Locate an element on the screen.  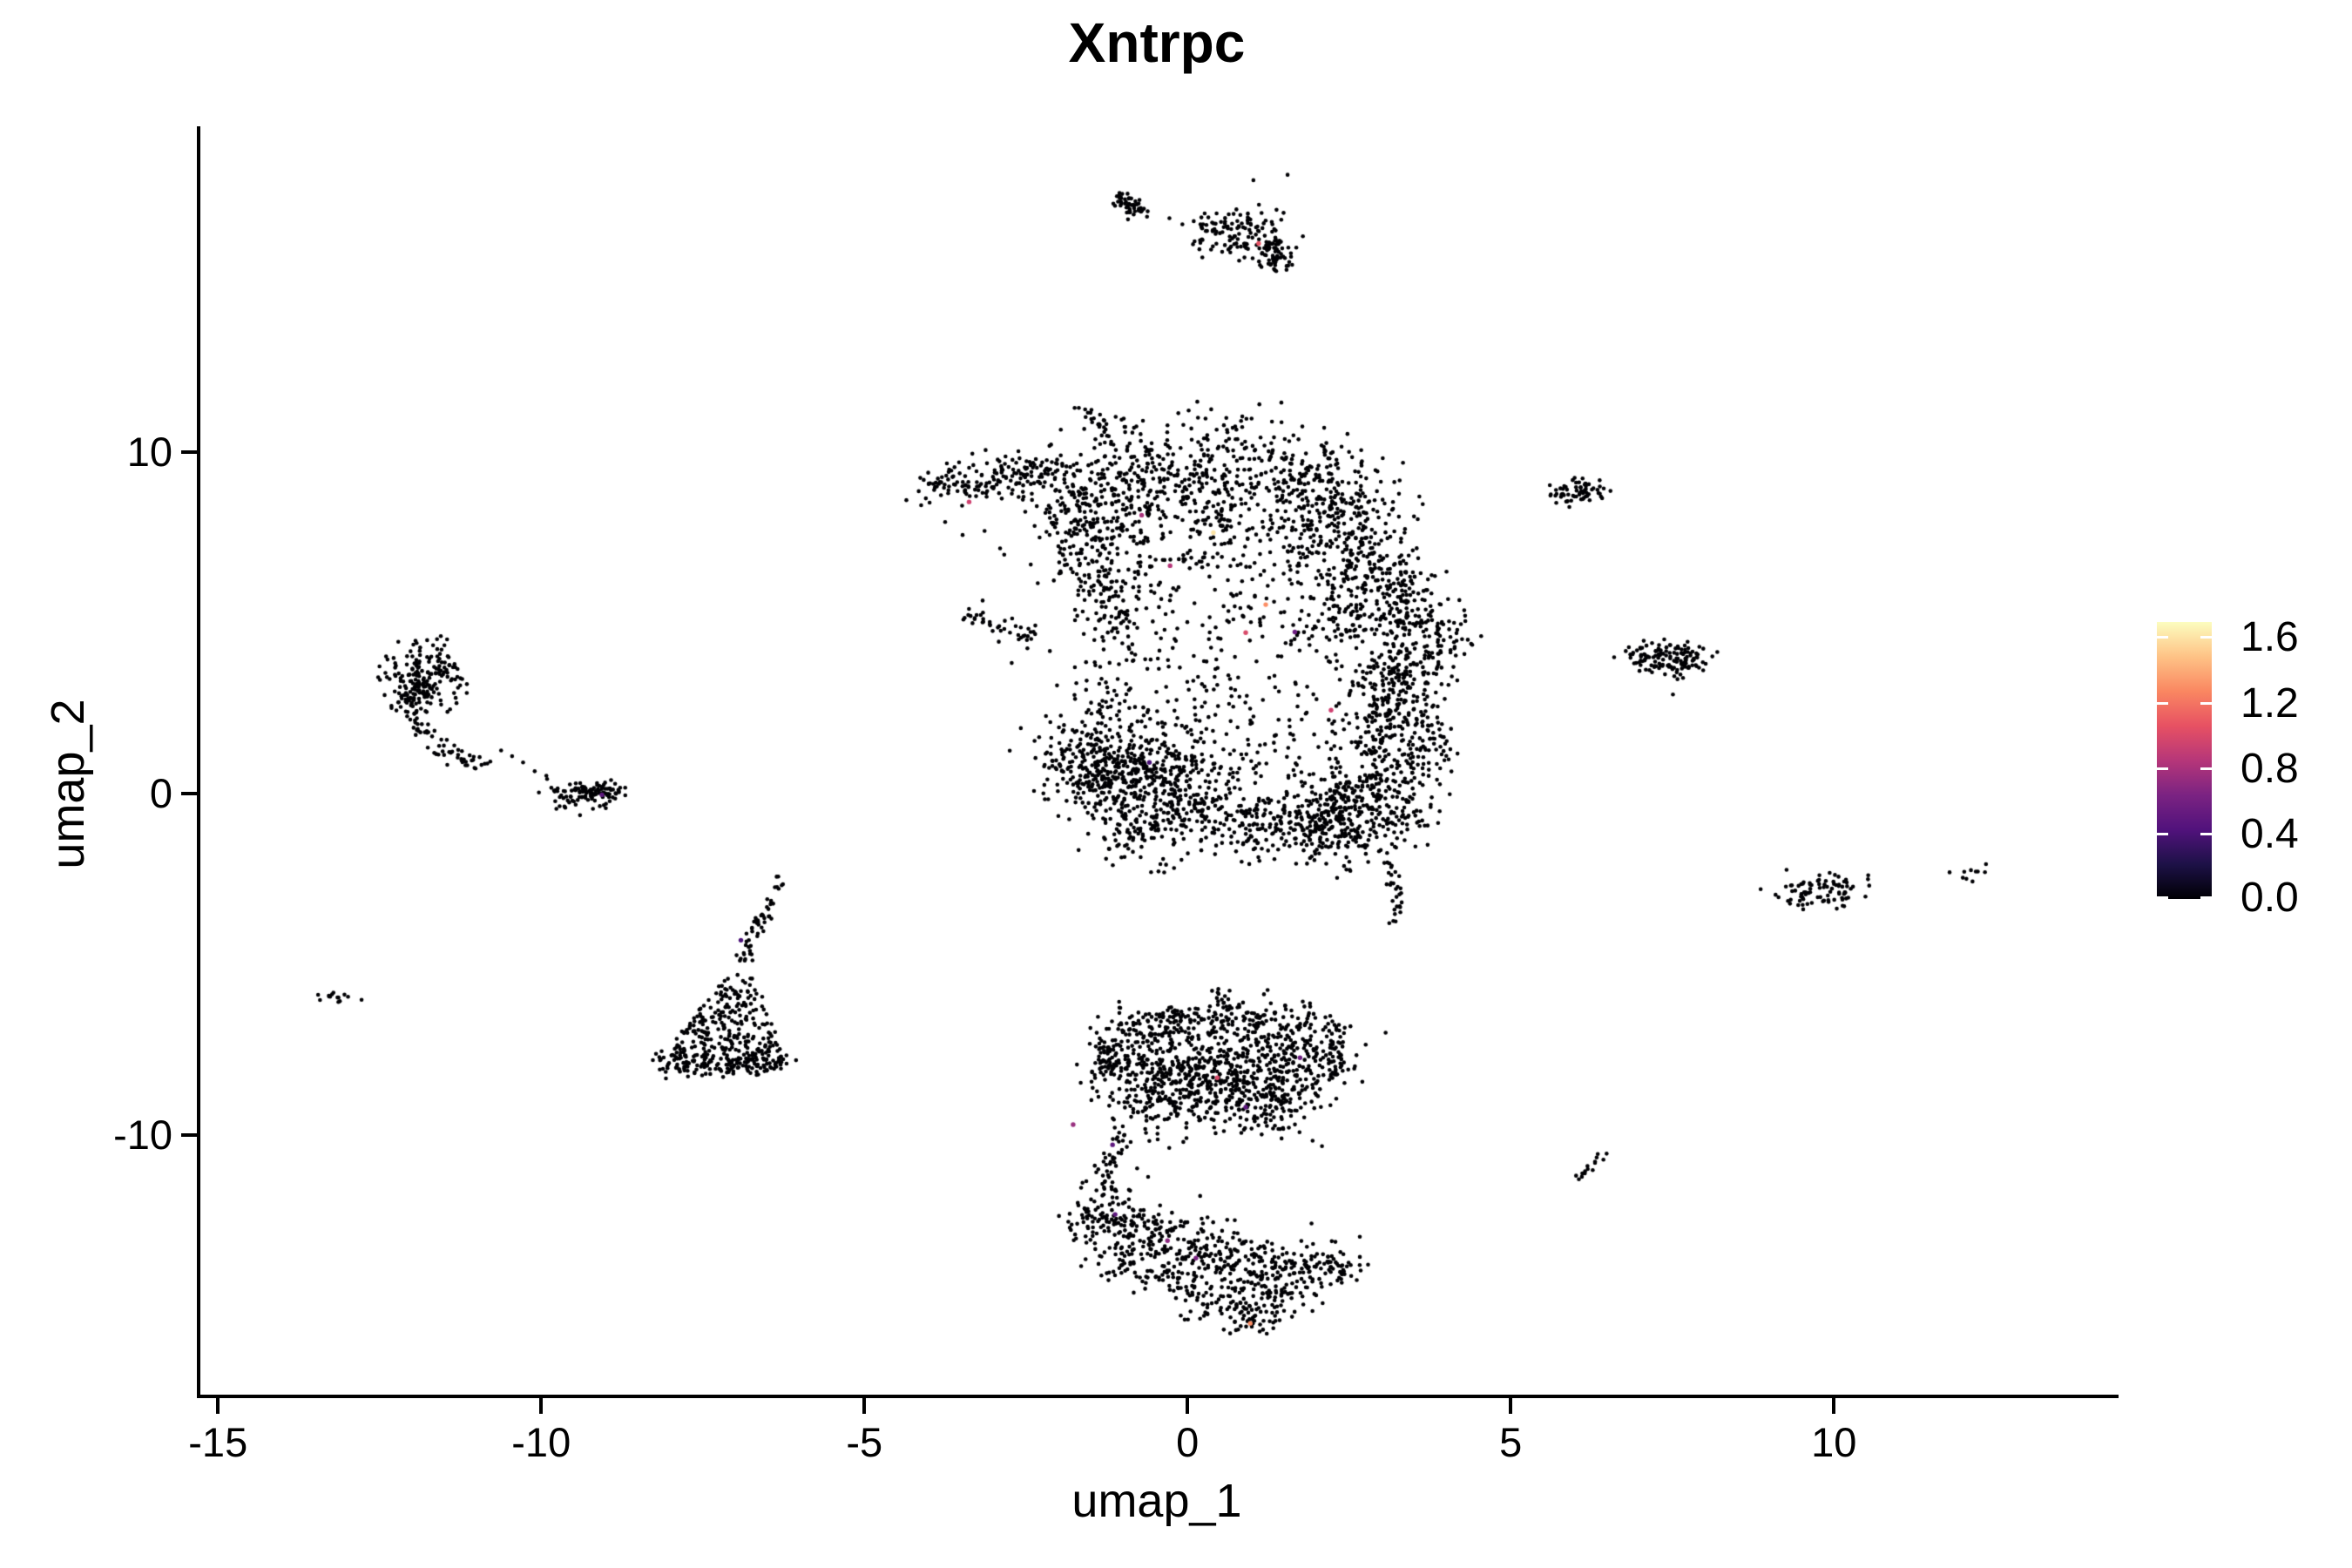
y-tick-label: 0 is located at coordinates (161, 793).